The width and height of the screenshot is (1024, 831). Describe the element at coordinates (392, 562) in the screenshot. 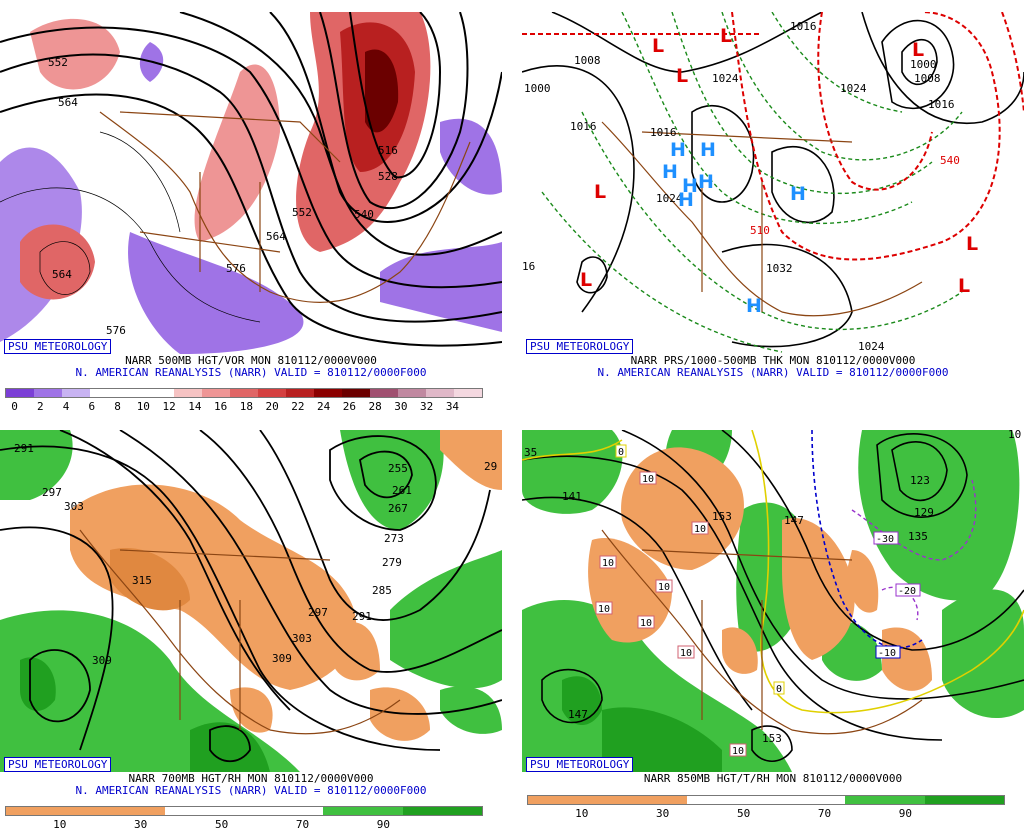

I see `contour-label: 279` at that location.